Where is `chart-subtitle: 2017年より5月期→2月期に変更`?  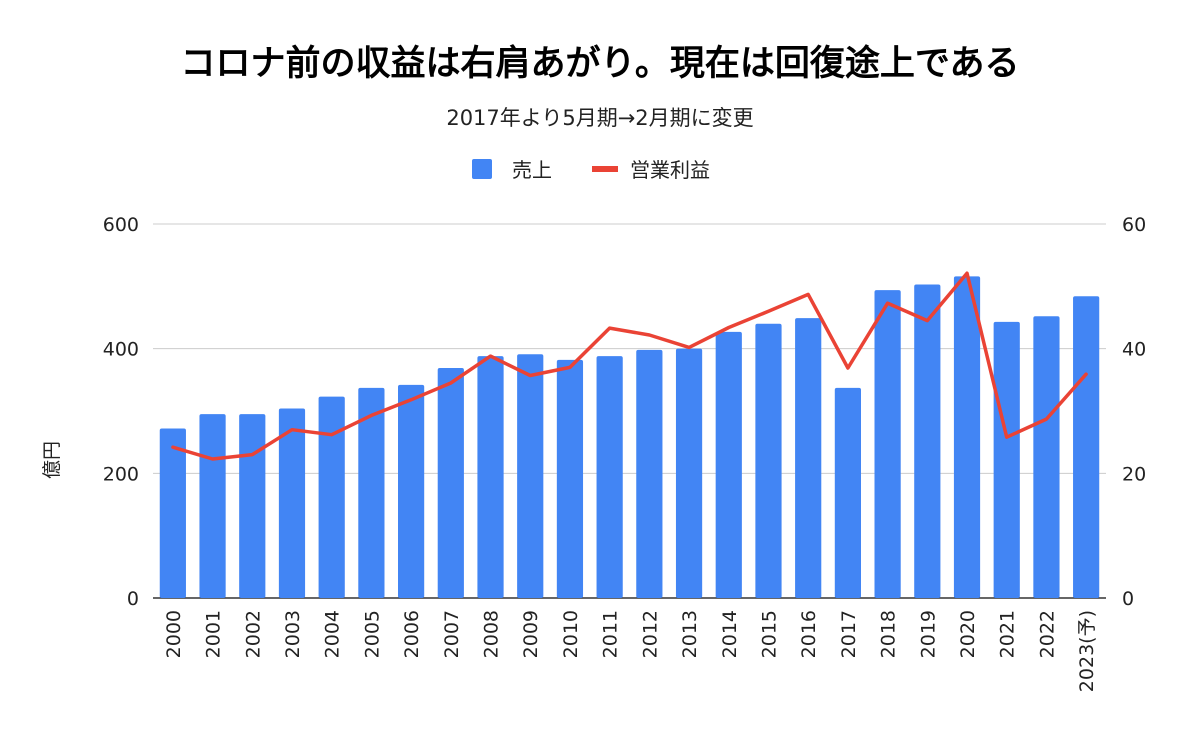
chart-subtitle: 2017年より5月期→2月期に変更 is located at coordinates (599, 118).